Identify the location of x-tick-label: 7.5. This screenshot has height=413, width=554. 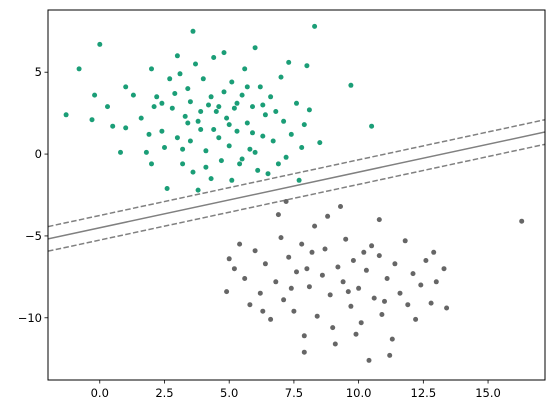
(294, 393).